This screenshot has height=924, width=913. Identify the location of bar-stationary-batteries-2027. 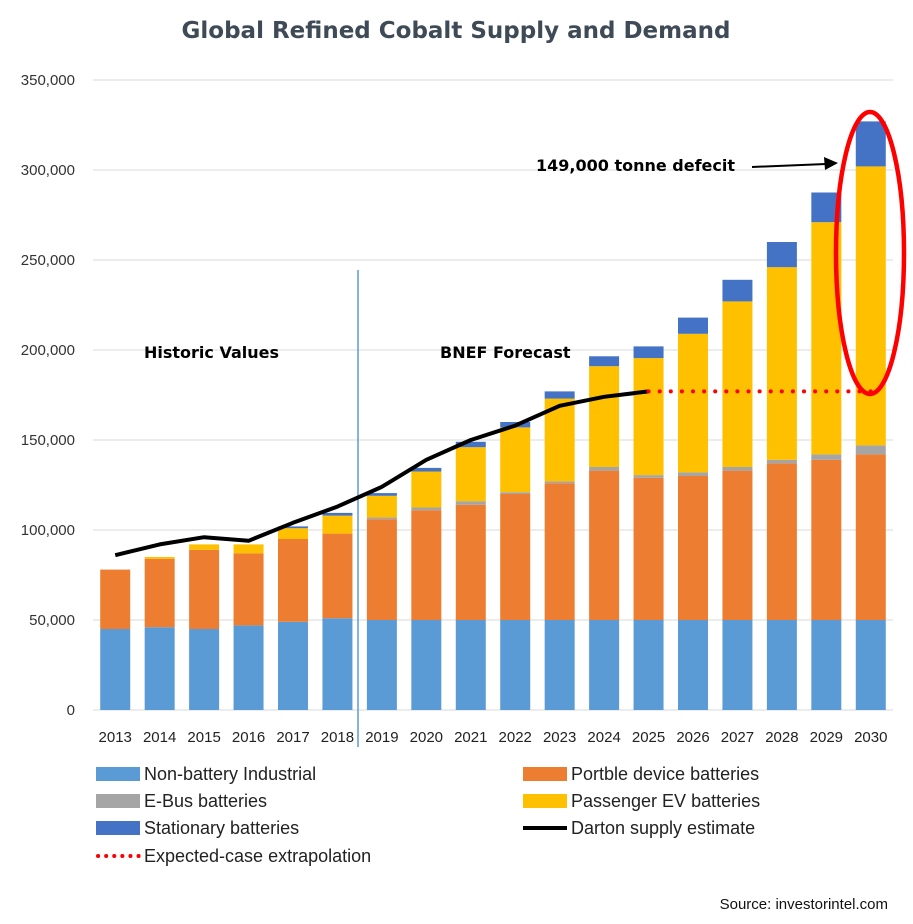
(737, 290).